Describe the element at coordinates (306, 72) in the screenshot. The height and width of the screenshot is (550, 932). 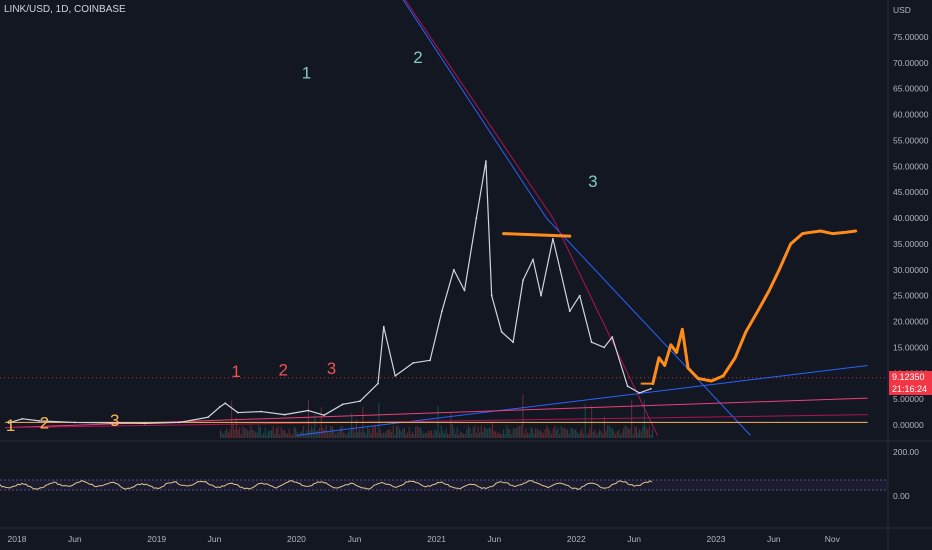
I see `wave-label-1: 1` at that location.